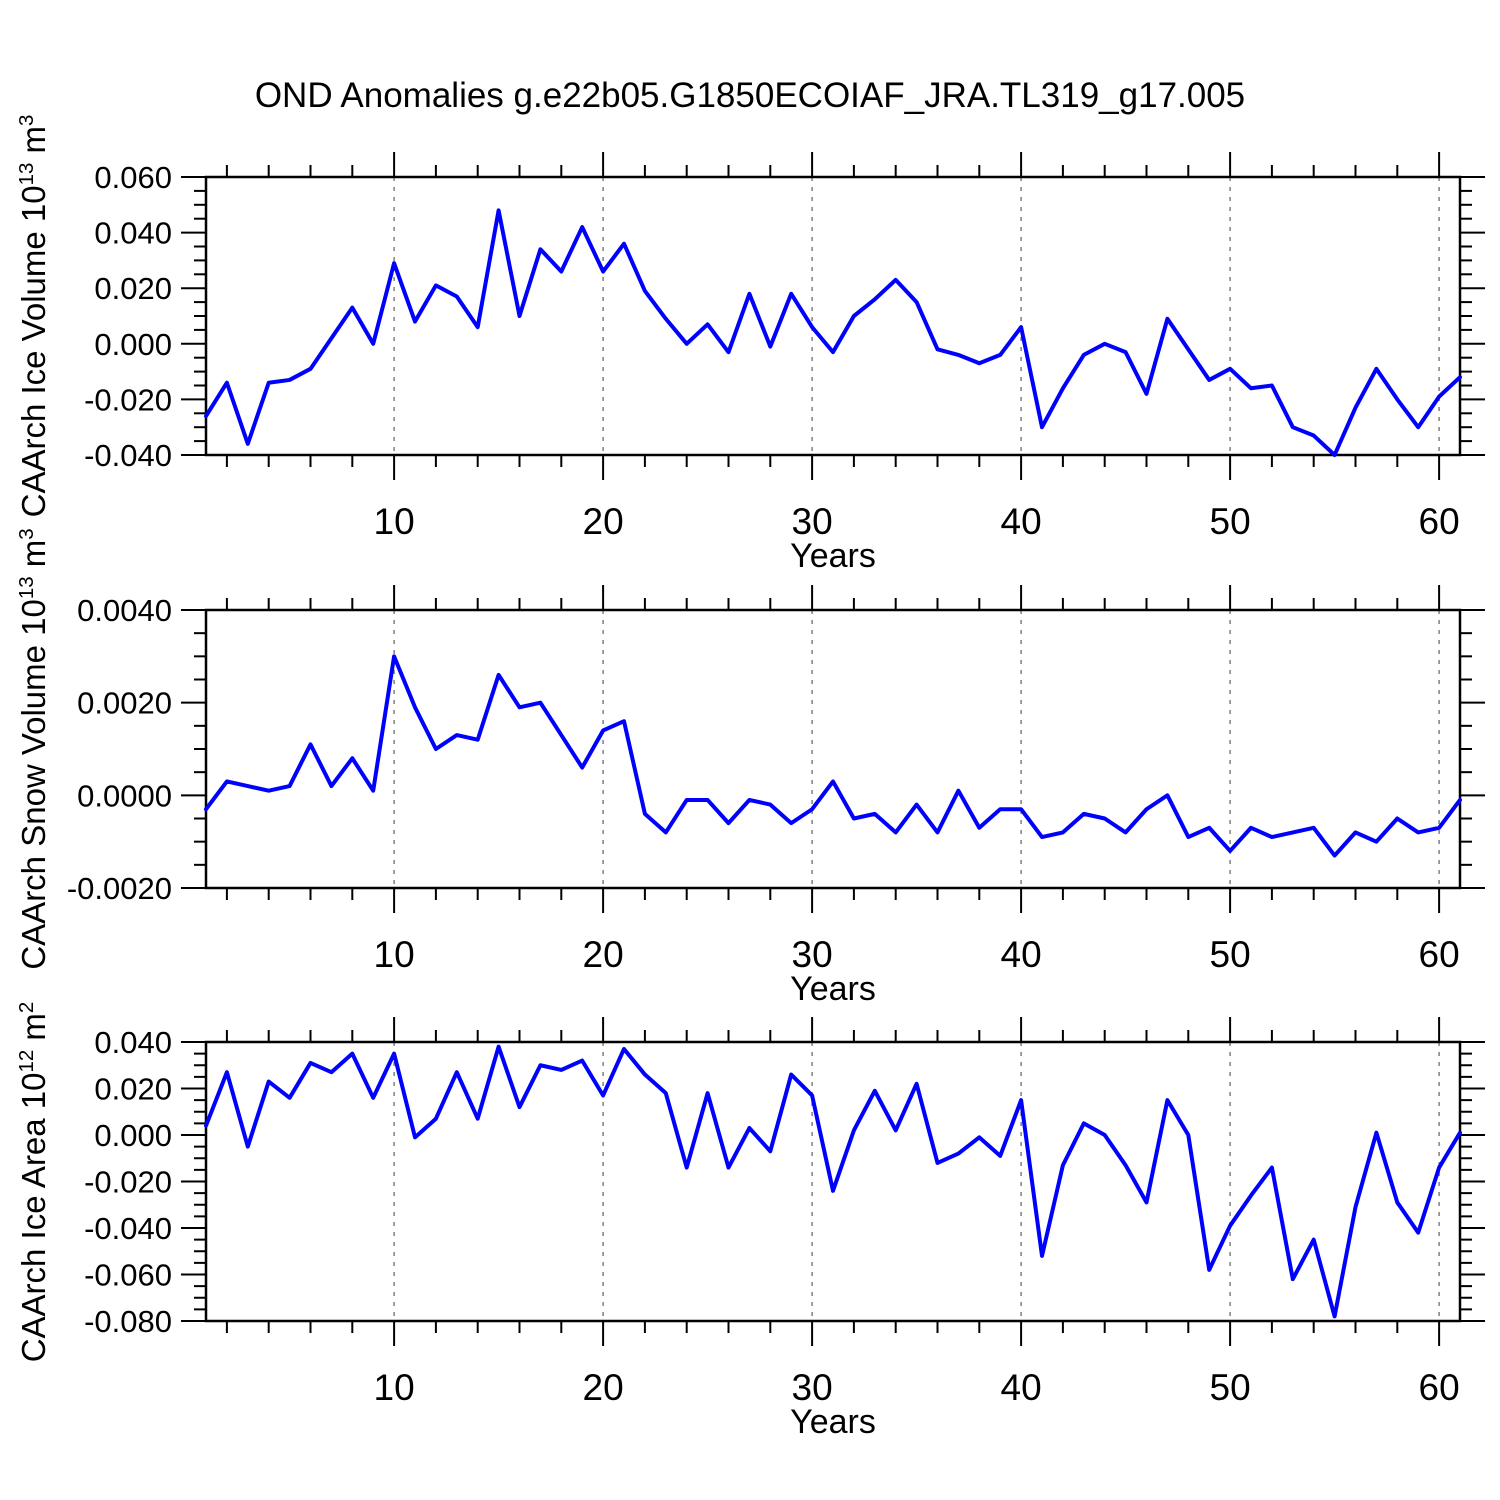 This screenshot has height=1500, width=1500. I want to click on y-tick-label: 0.060, so click(133, 177).